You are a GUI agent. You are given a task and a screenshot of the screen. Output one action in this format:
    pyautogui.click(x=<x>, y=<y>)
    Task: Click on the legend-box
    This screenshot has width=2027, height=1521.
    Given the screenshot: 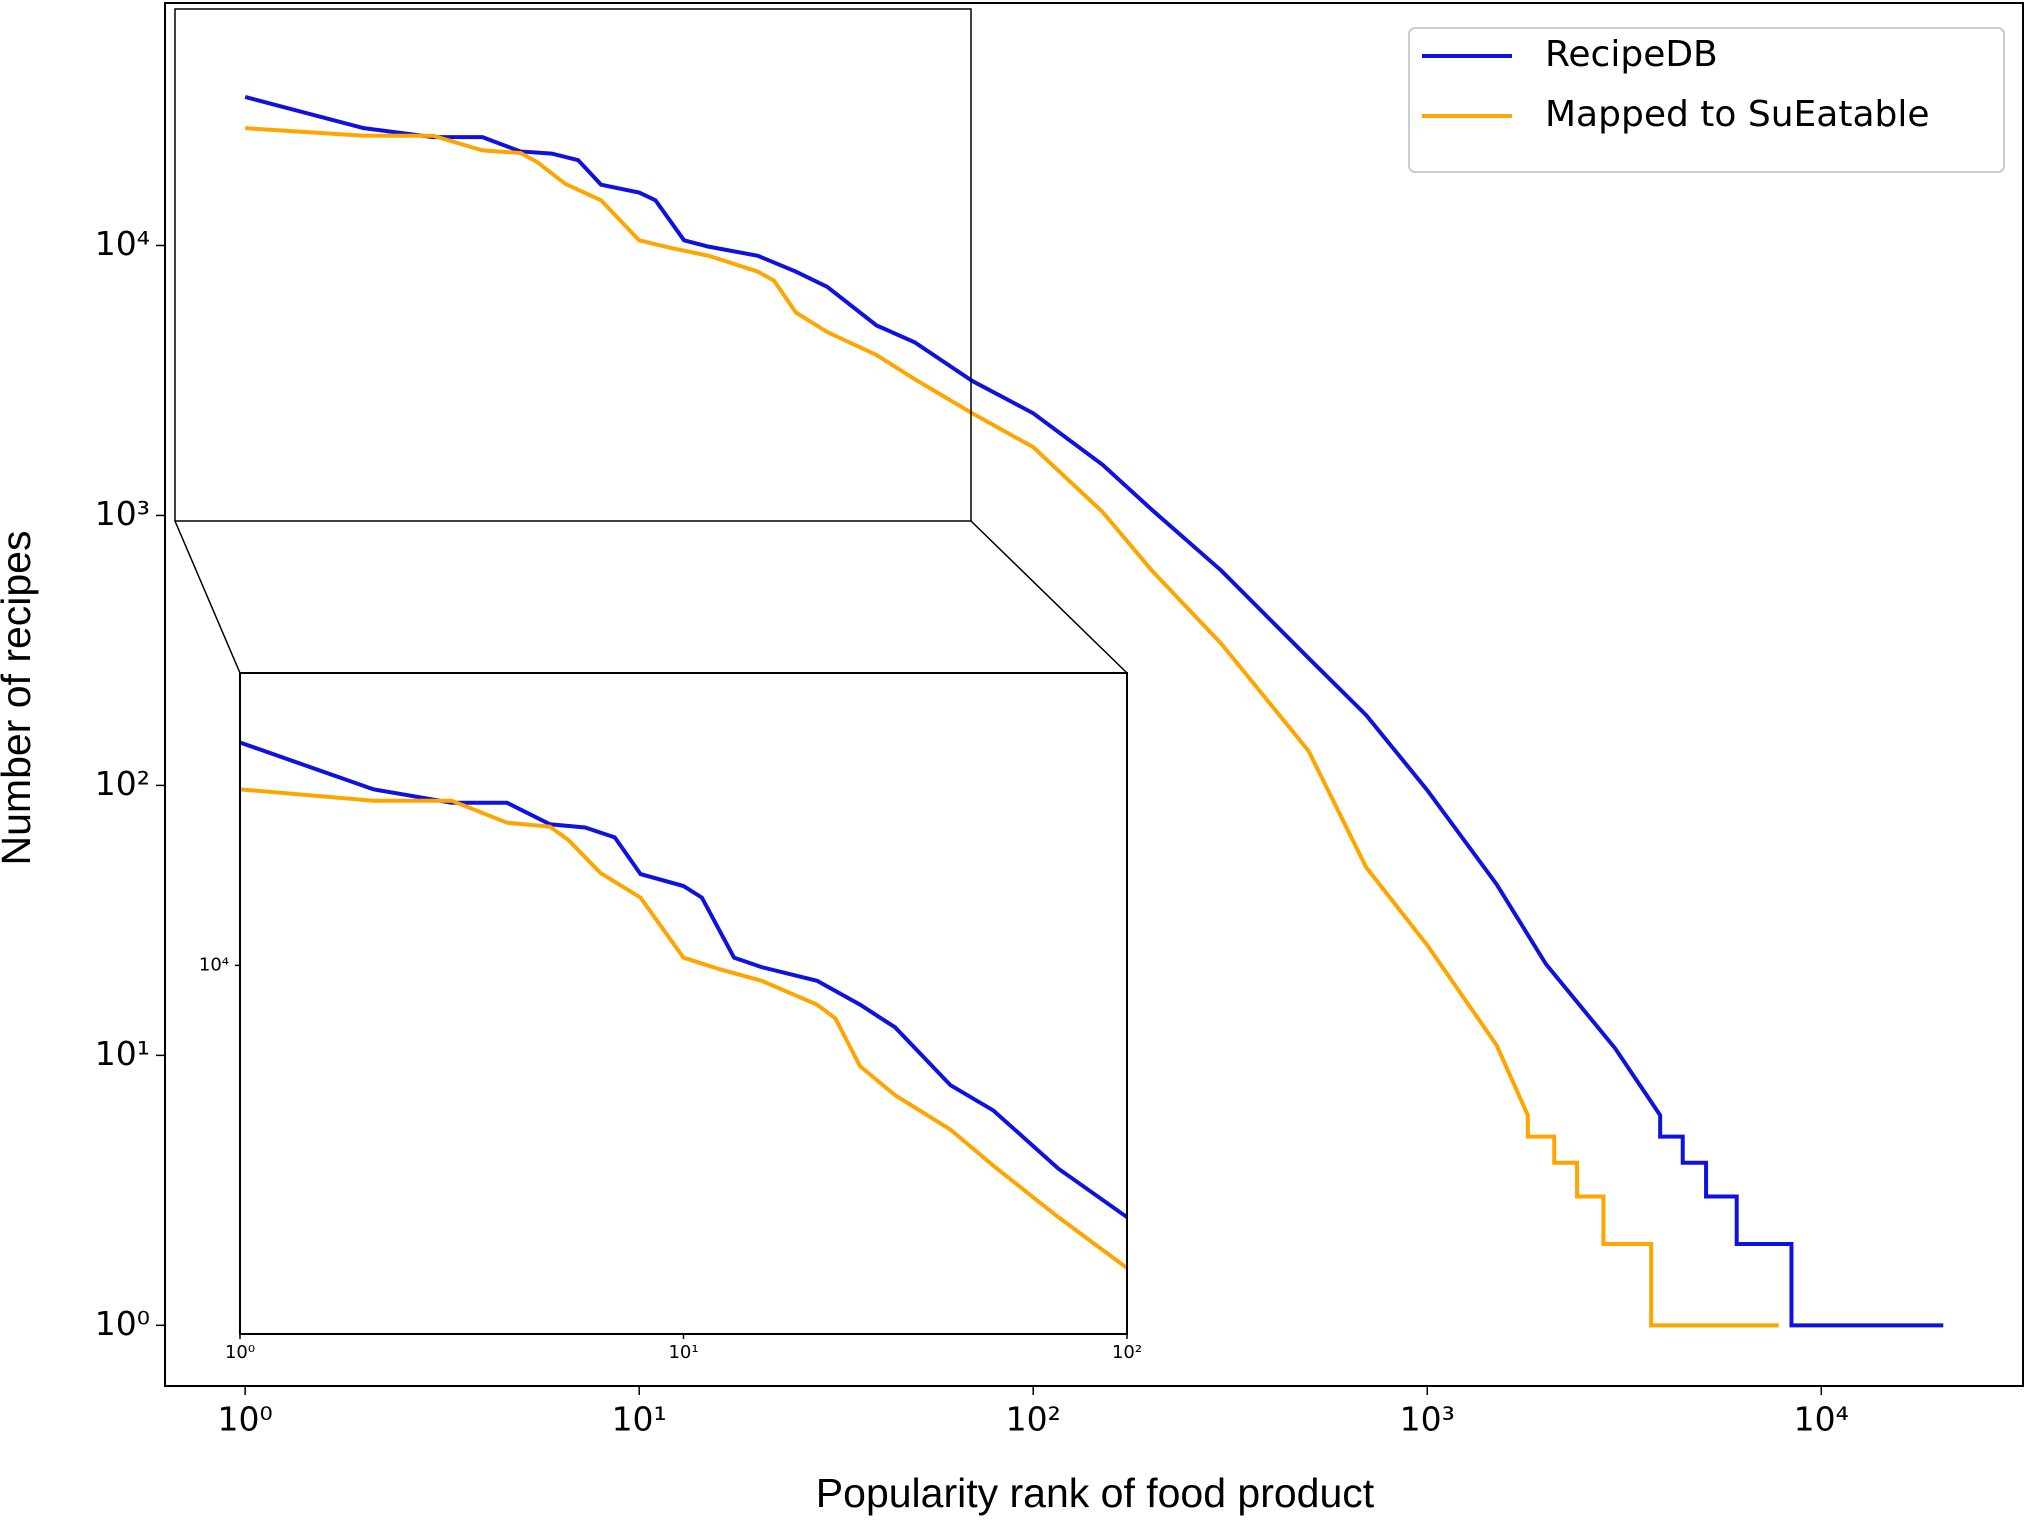 What is the action you would take?
    pyautogui.click(x=1706, y=100)
    